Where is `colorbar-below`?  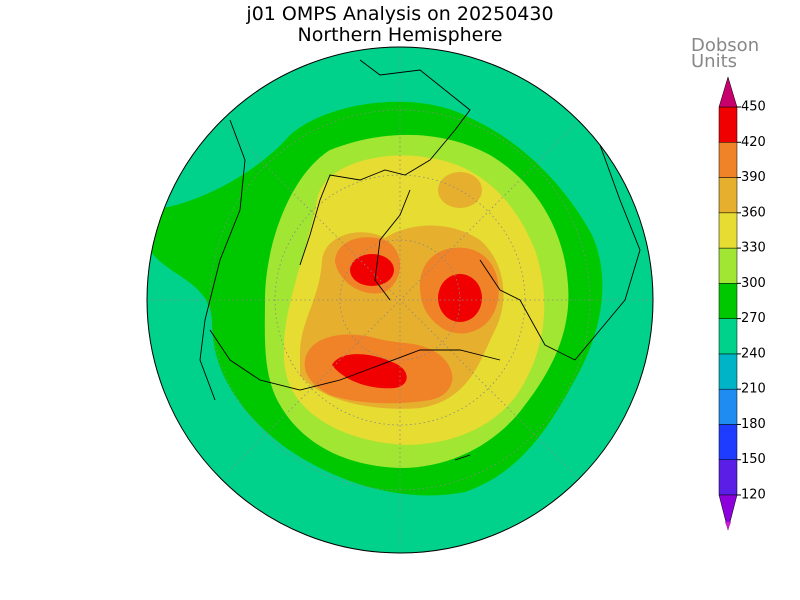
colorbar-below is located at coordinates (728, 512).